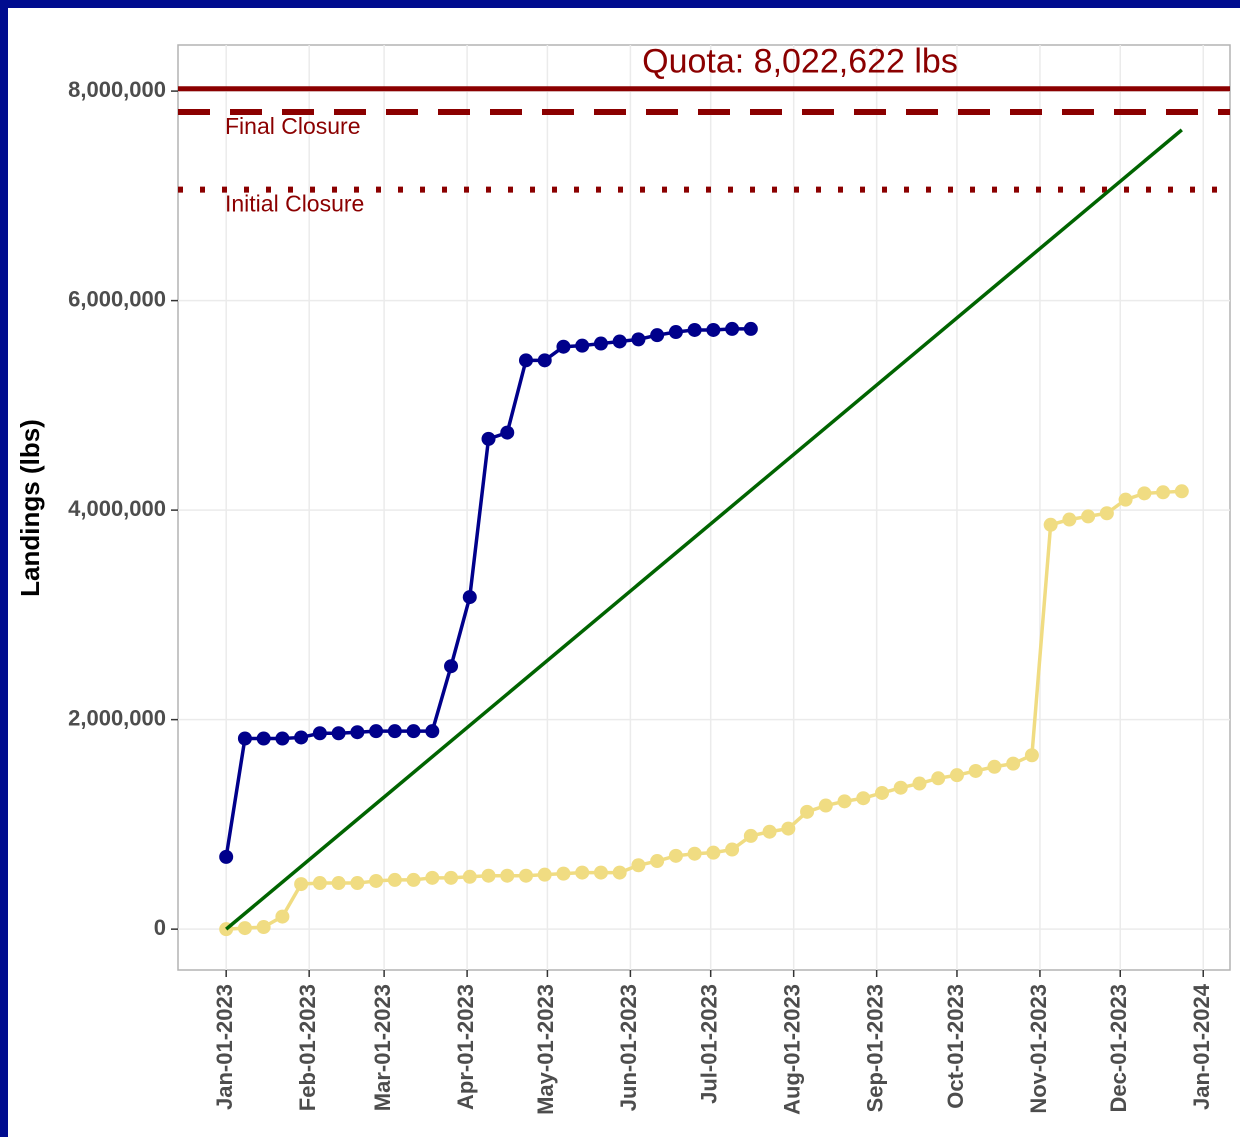 The image size is (1240, 1137). What do you see at coordinates (874, 1048) in the screenshot?
I see `x-tick-label: Sep-01-2023` at bounding box center [874, 1048].